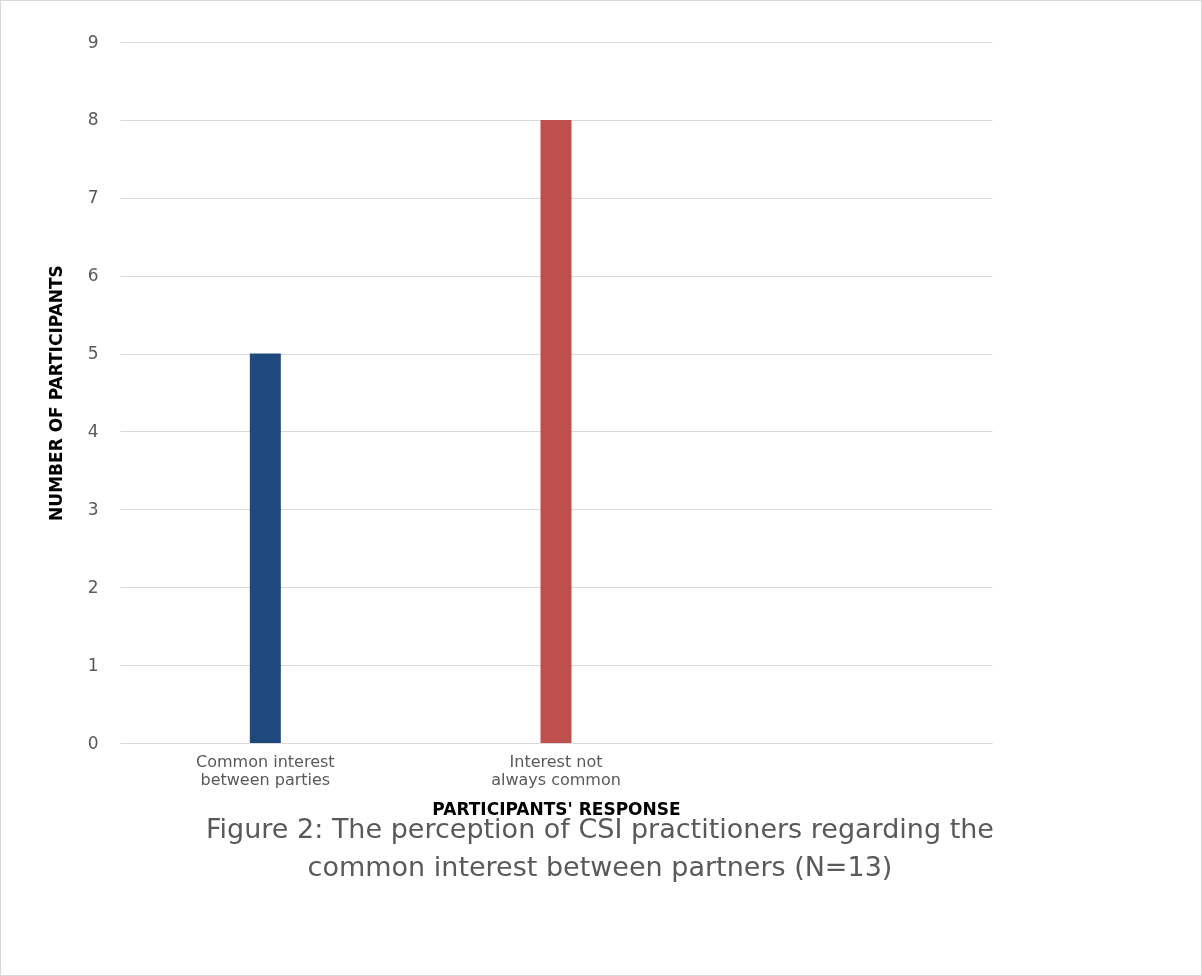 Image resolution: width=1202 pixels, height=976 pixels. Describe the element at coordinates (93, 197) in the screenshot. I see `y-tick-label: 7` at that location.